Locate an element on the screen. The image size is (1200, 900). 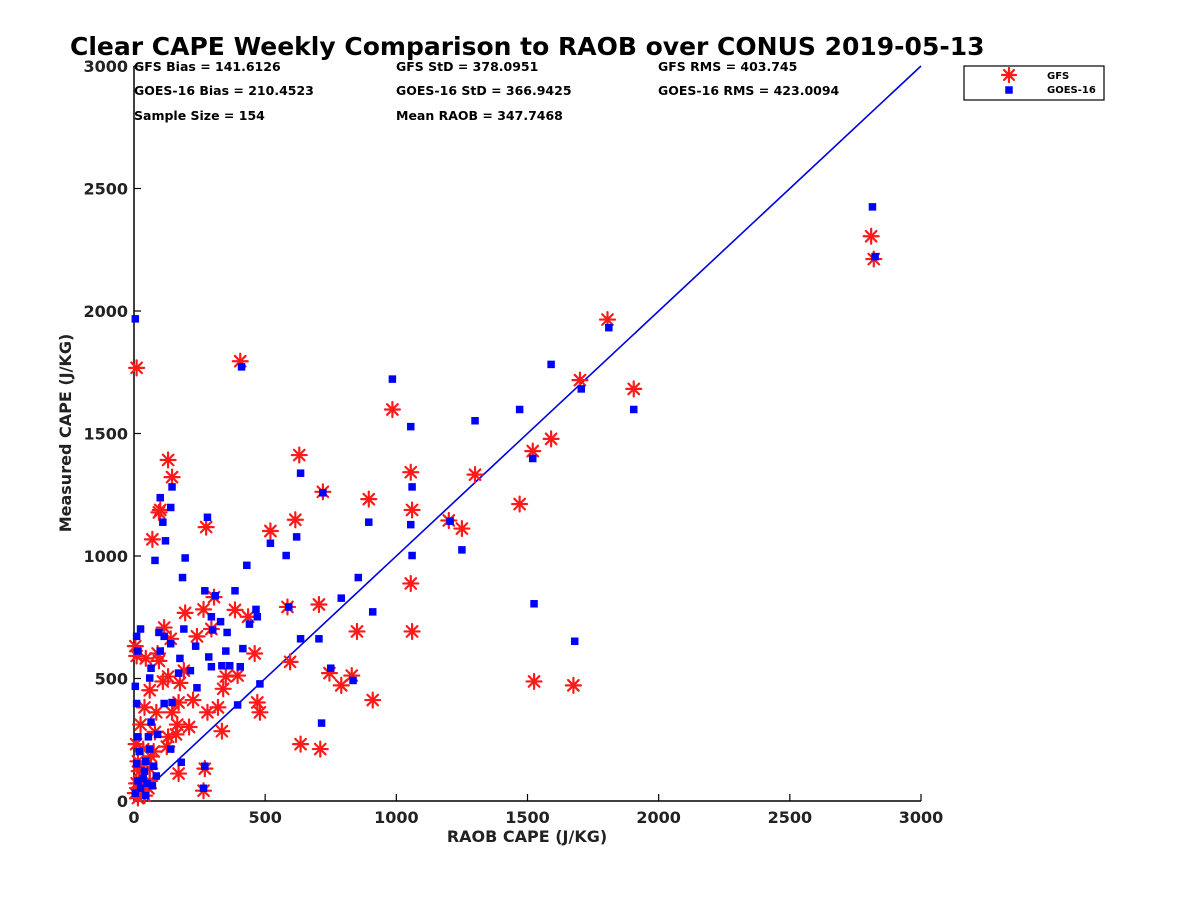
legend-gfs-marker is located at coordinates (1009, 75).